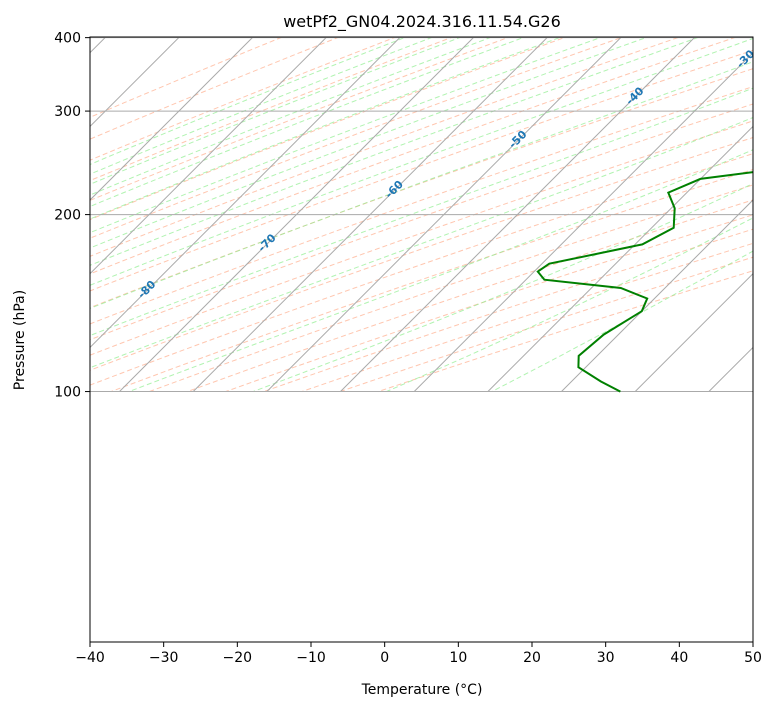  Describe the element at coordinates (311, 658) in the screenshot. I see `x-tick-label: −10` at that location.